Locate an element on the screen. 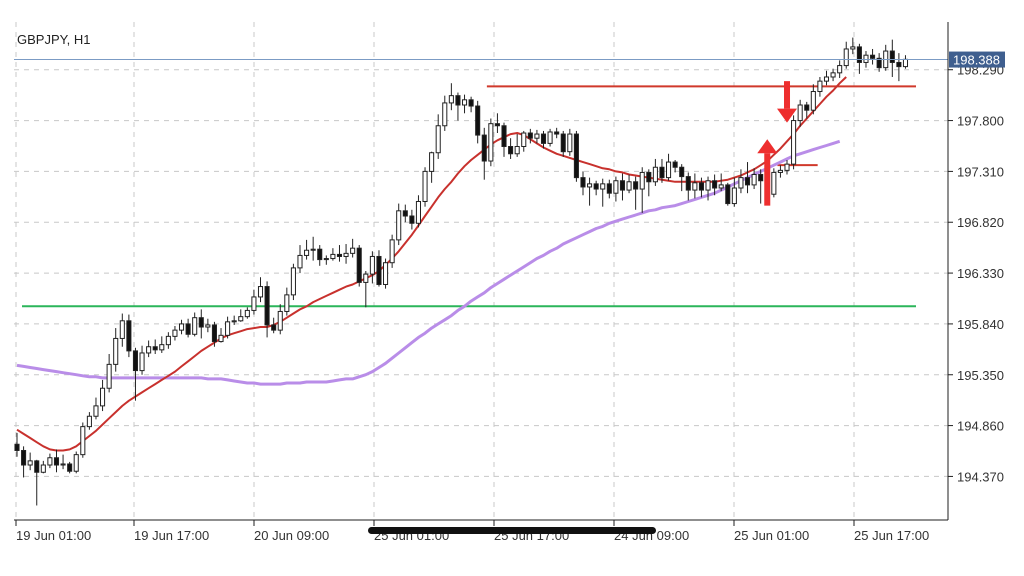  current-price-tag: 198.388 is located at coordinates (977, 59).